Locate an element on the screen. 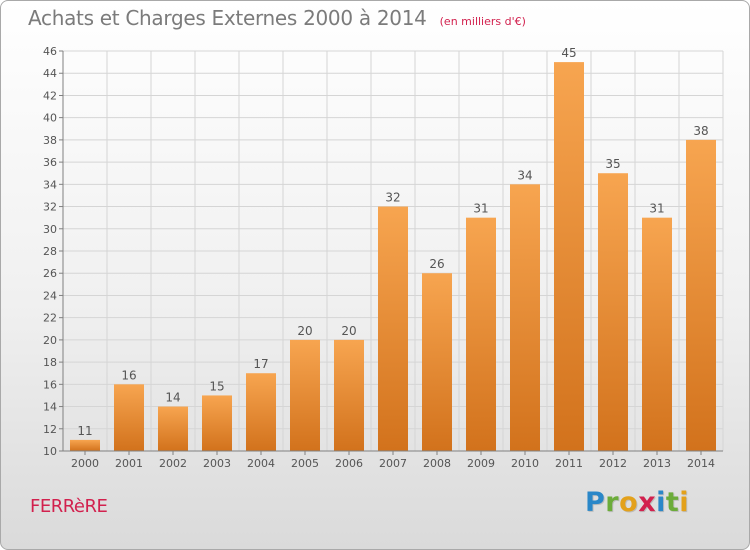 This screenshot has width=750, height=550. y-tick-label: 22 is located at coordinates (50, 318).